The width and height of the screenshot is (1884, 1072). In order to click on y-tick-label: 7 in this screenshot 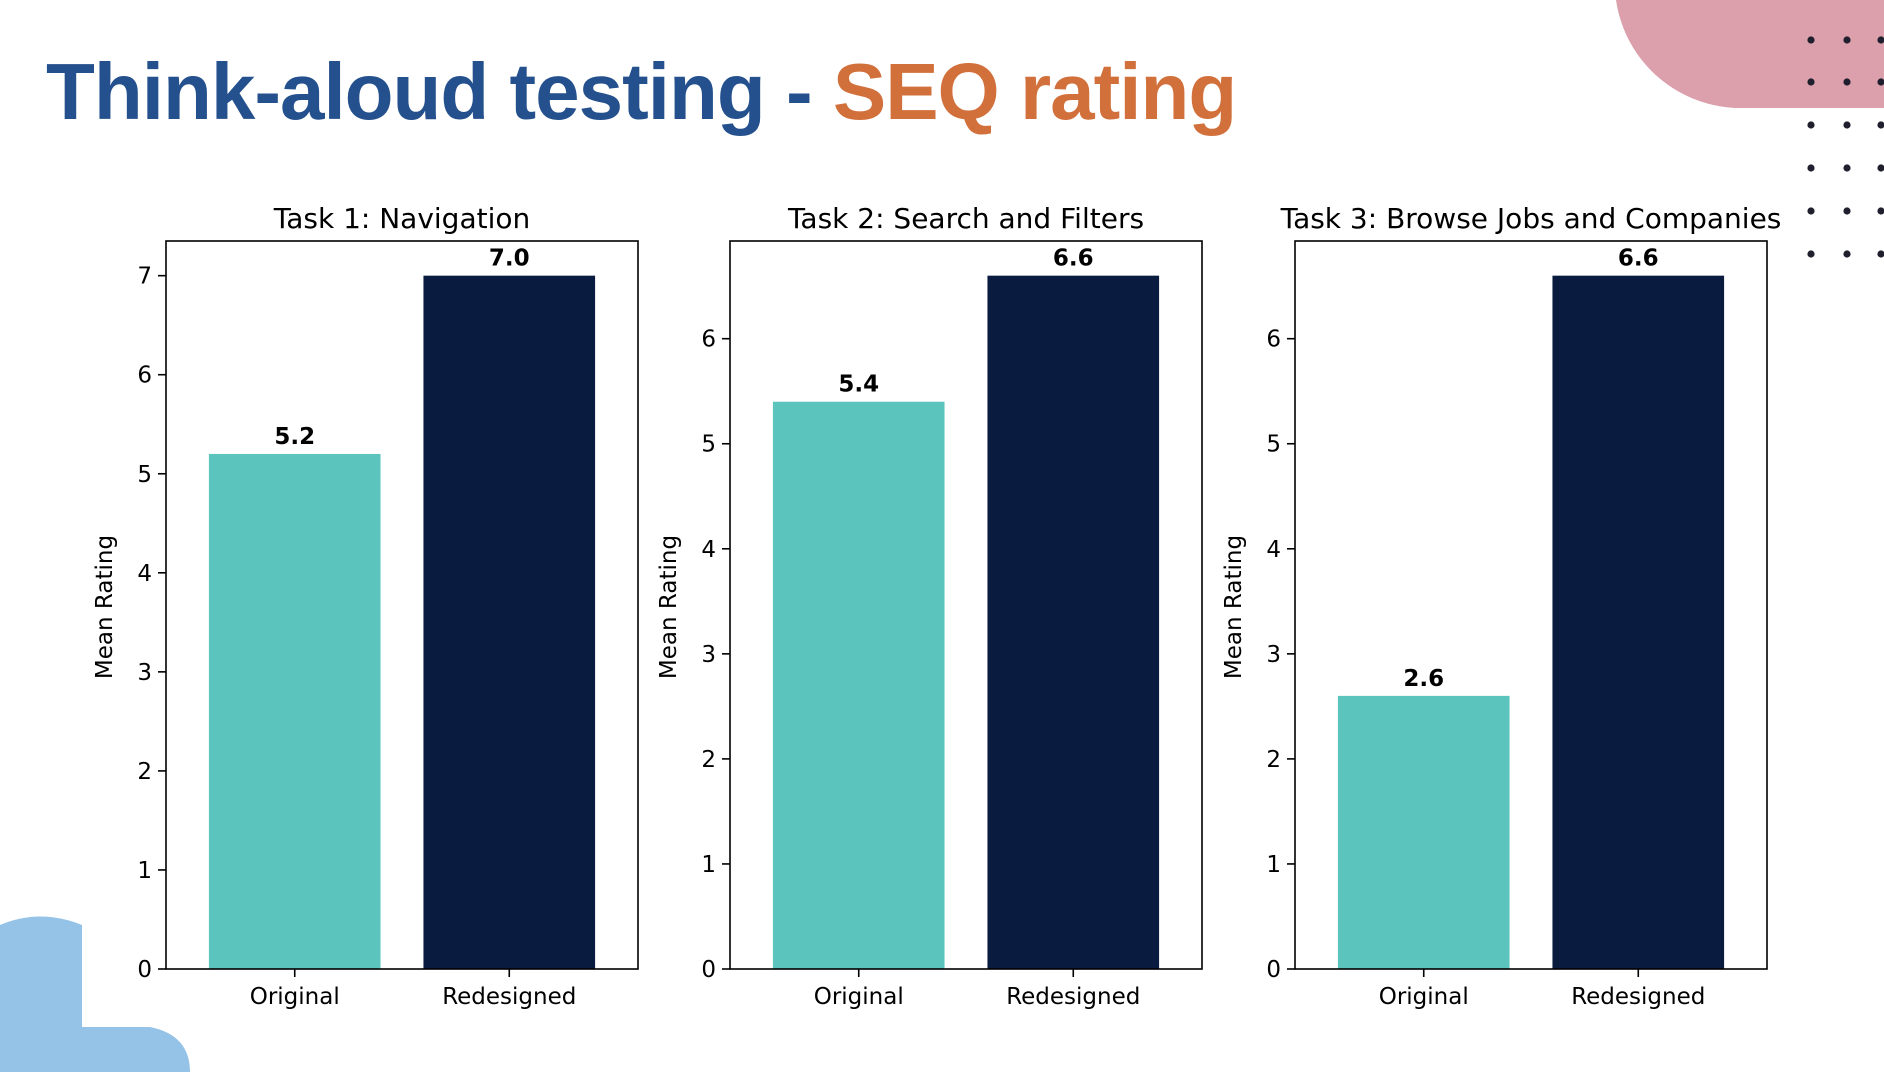, I will do `click(144, 277)`.